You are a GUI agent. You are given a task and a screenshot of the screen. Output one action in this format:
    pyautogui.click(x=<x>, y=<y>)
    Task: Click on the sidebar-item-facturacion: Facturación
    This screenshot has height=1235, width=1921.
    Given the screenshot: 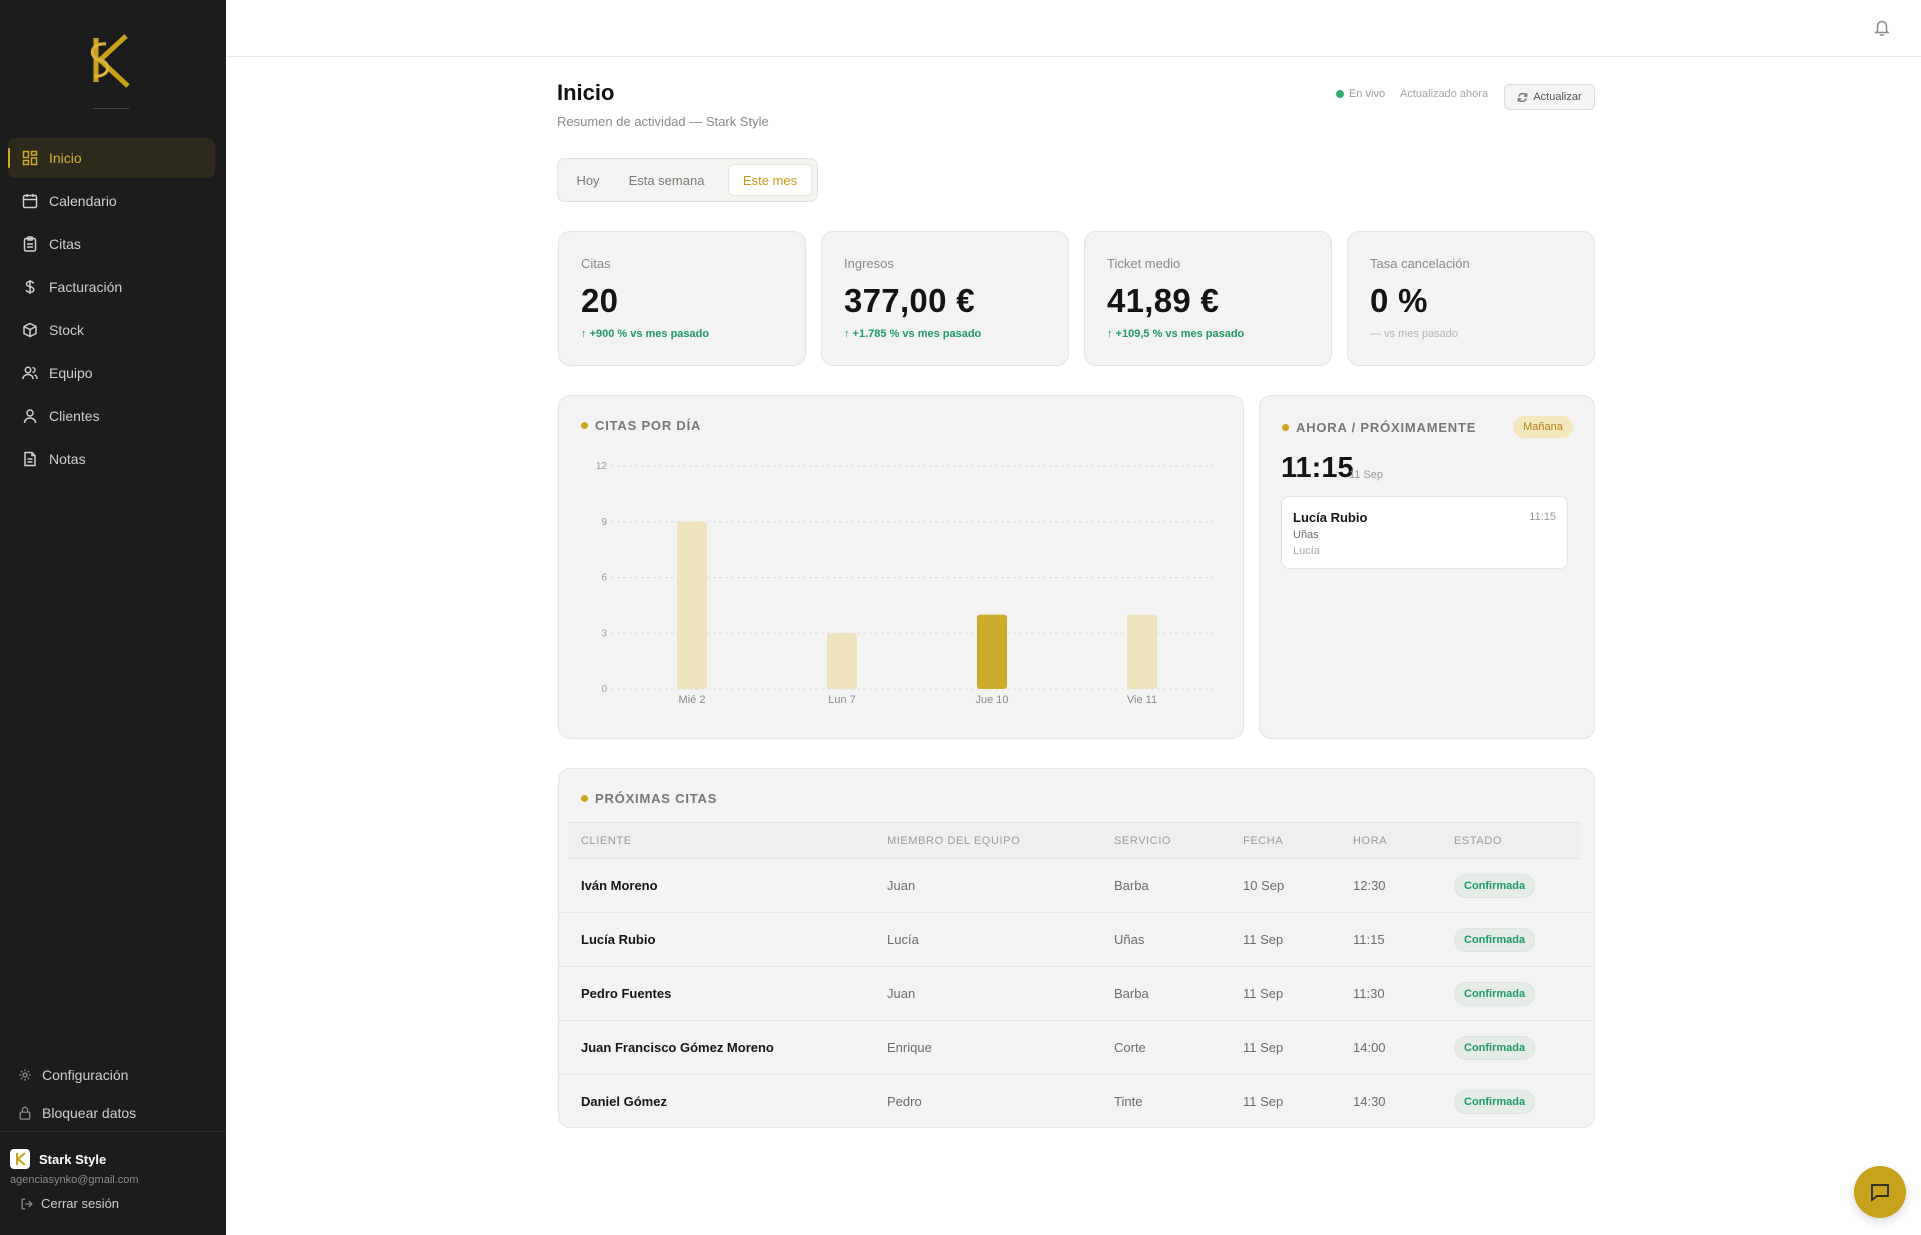 What is the action you would take?
    pyautogui.click(x=111, y=287)
    